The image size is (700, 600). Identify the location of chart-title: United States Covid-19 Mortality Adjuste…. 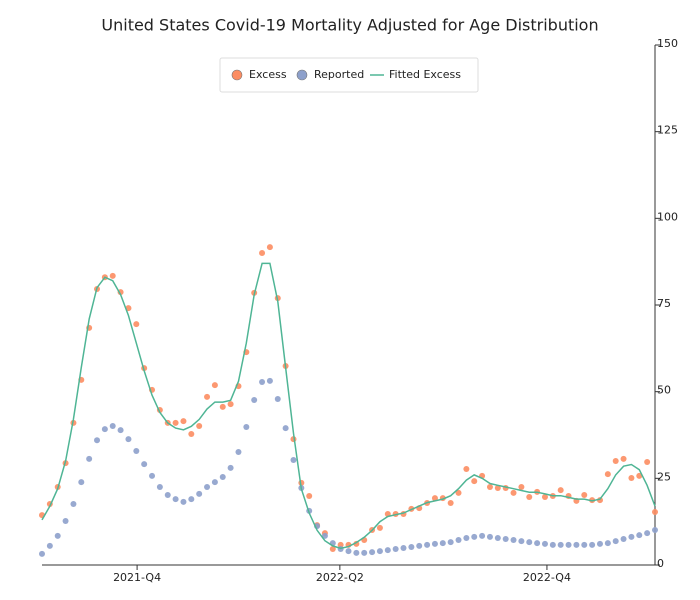
(349, 25).